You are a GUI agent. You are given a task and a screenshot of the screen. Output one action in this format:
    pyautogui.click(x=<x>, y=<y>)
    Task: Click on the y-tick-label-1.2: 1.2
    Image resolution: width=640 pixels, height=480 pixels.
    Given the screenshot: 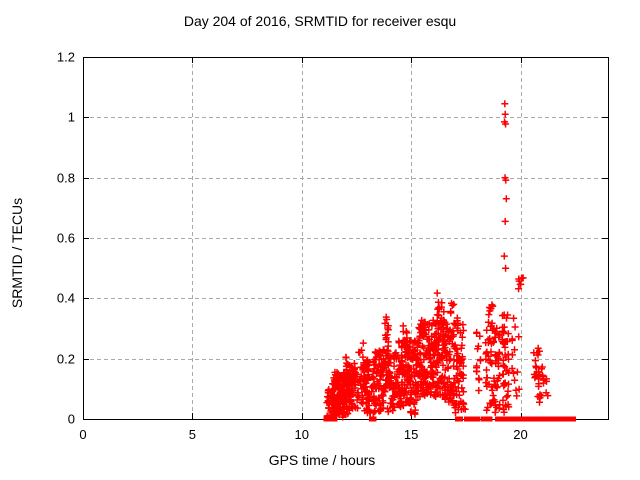 What is the action you would take?
    pyautogui.click(x=65, y=57)
    